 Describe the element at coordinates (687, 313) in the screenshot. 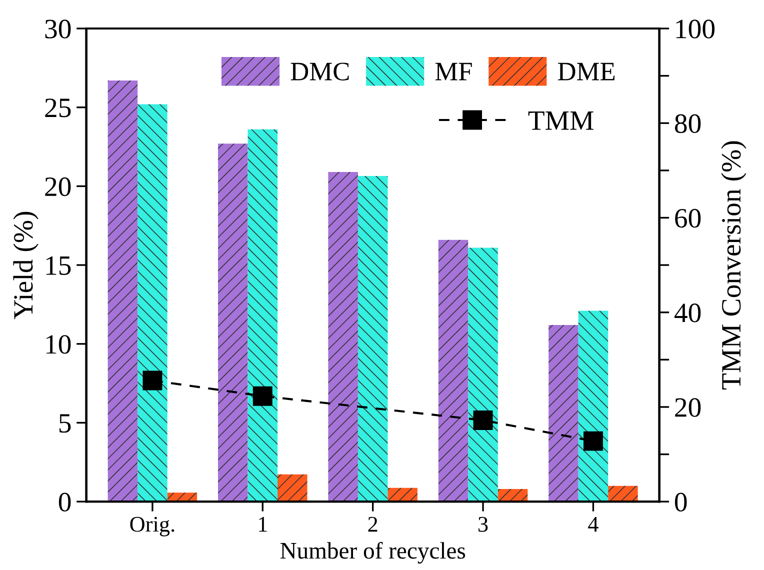

I see `y2-tick-label: 40` at that location.